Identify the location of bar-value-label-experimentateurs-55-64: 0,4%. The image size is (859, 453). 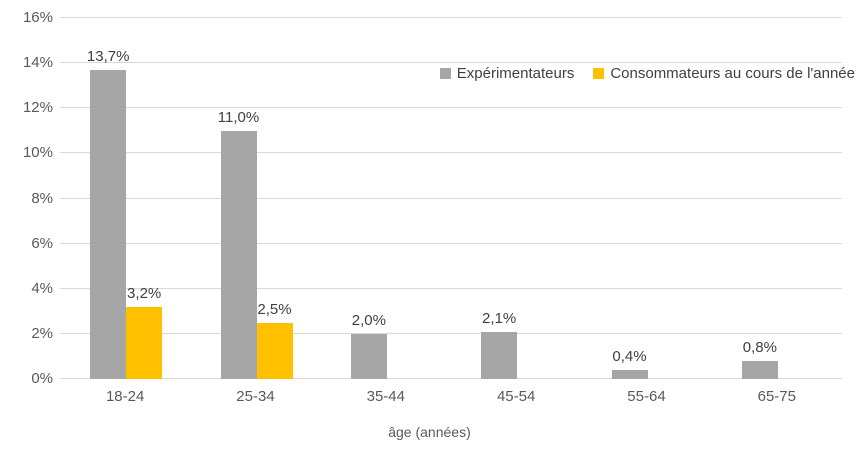
(629, 356).